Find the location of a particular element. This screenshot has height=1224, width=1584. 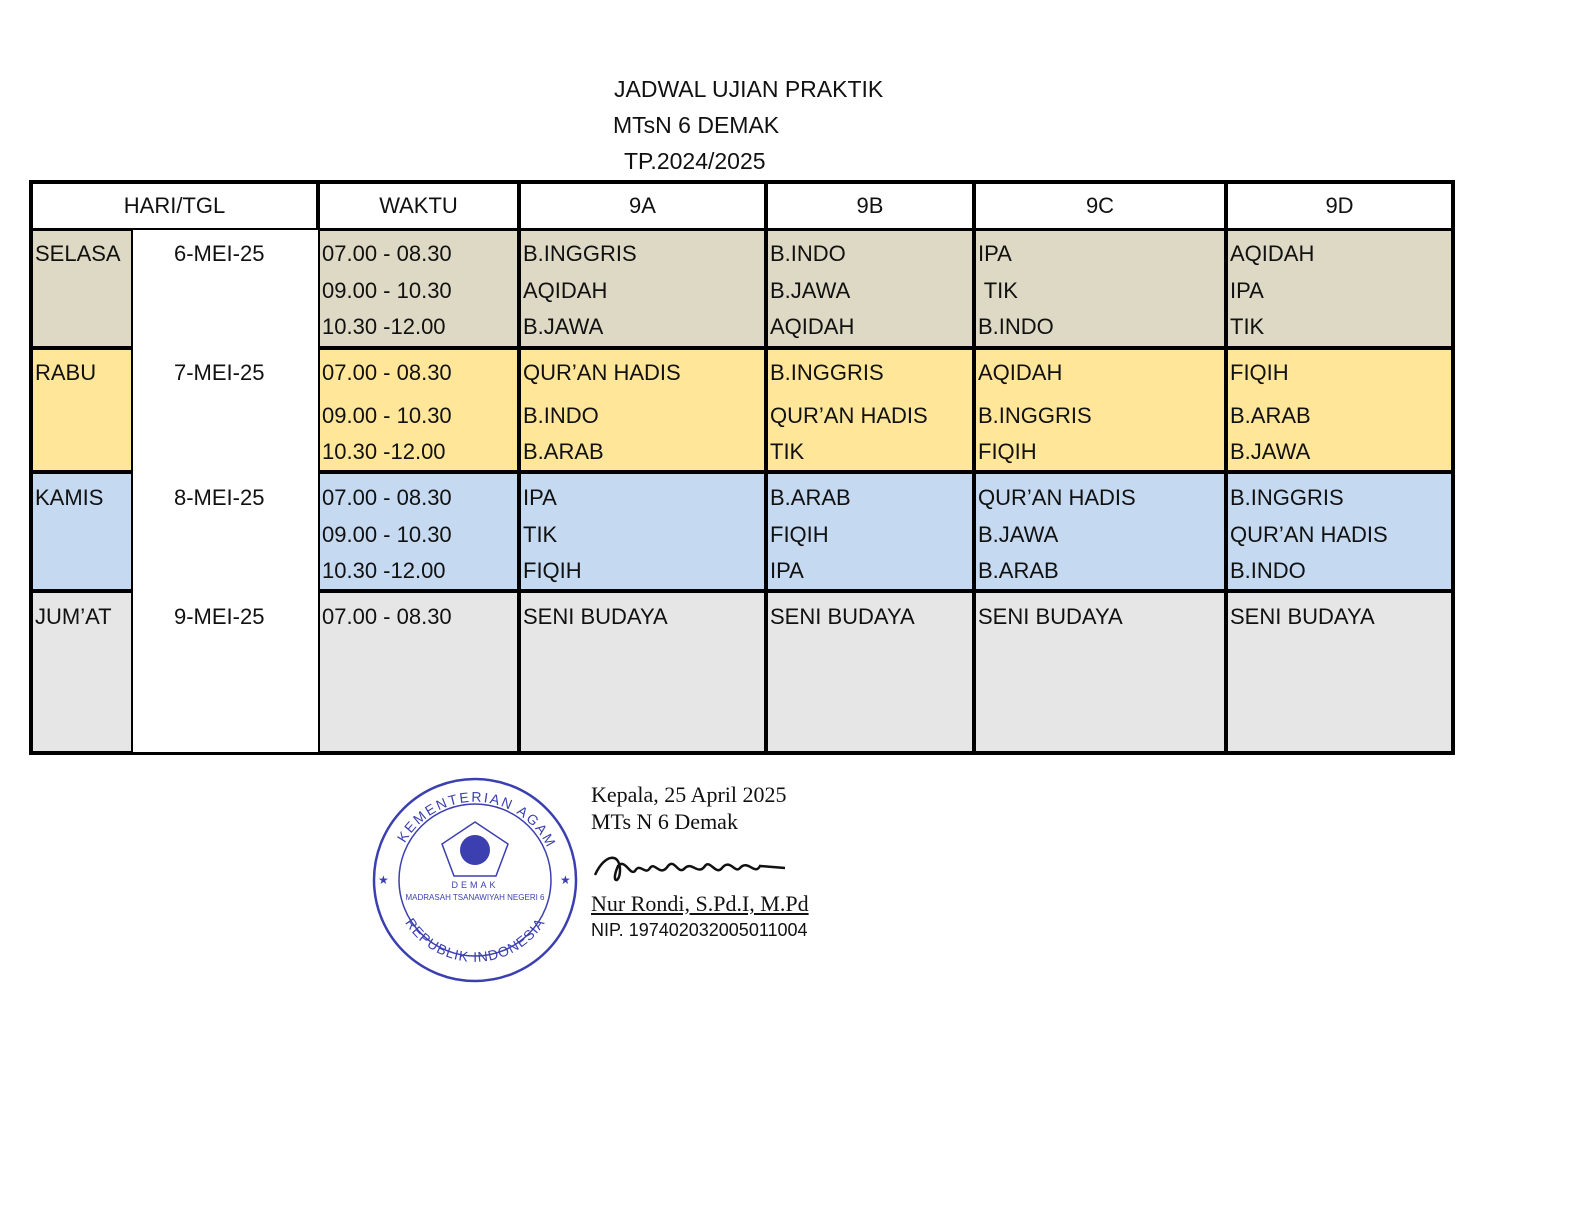

column-header: 9A is located at coordinates (642, 206).